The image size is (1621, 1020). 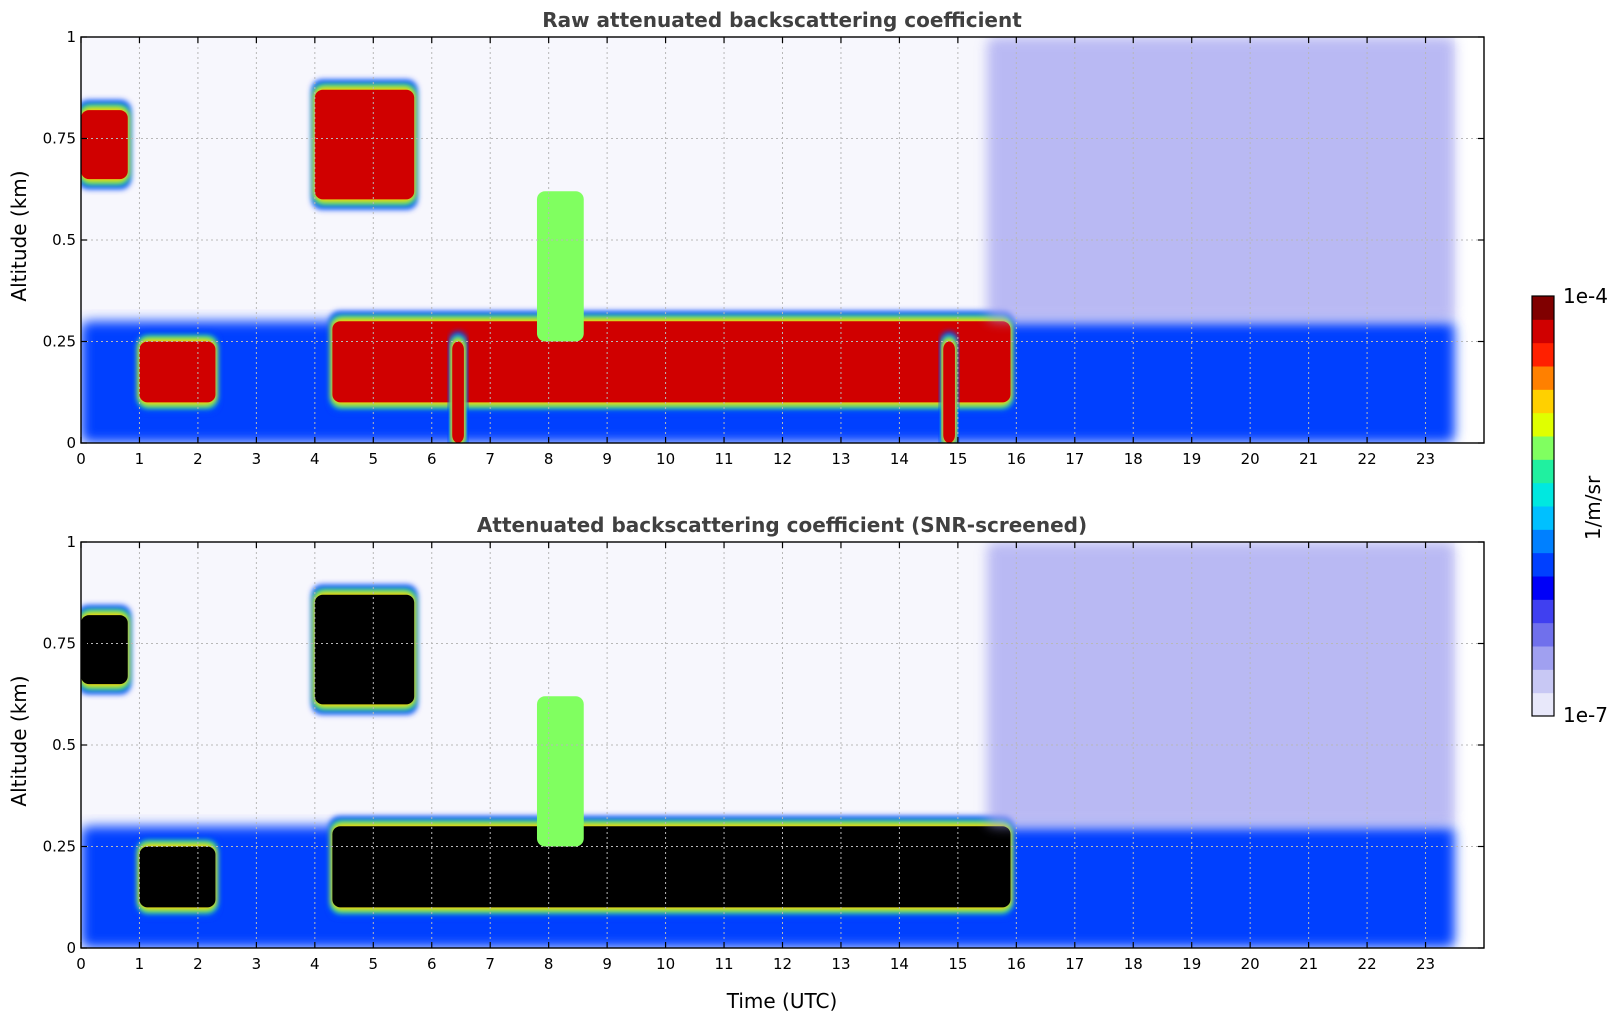 I want to click on colorbar-scale, so click(x=1543, y=506).